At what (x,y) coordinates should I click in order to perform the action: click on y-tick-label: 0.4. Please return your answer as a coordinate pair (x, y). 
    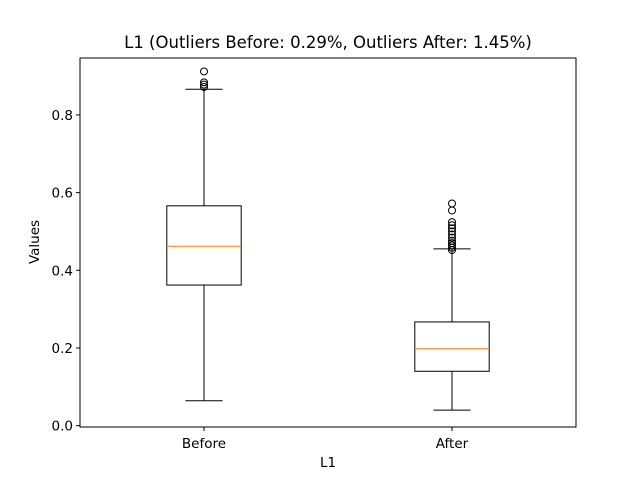
    Looking at the image, I should click on (62, 271).